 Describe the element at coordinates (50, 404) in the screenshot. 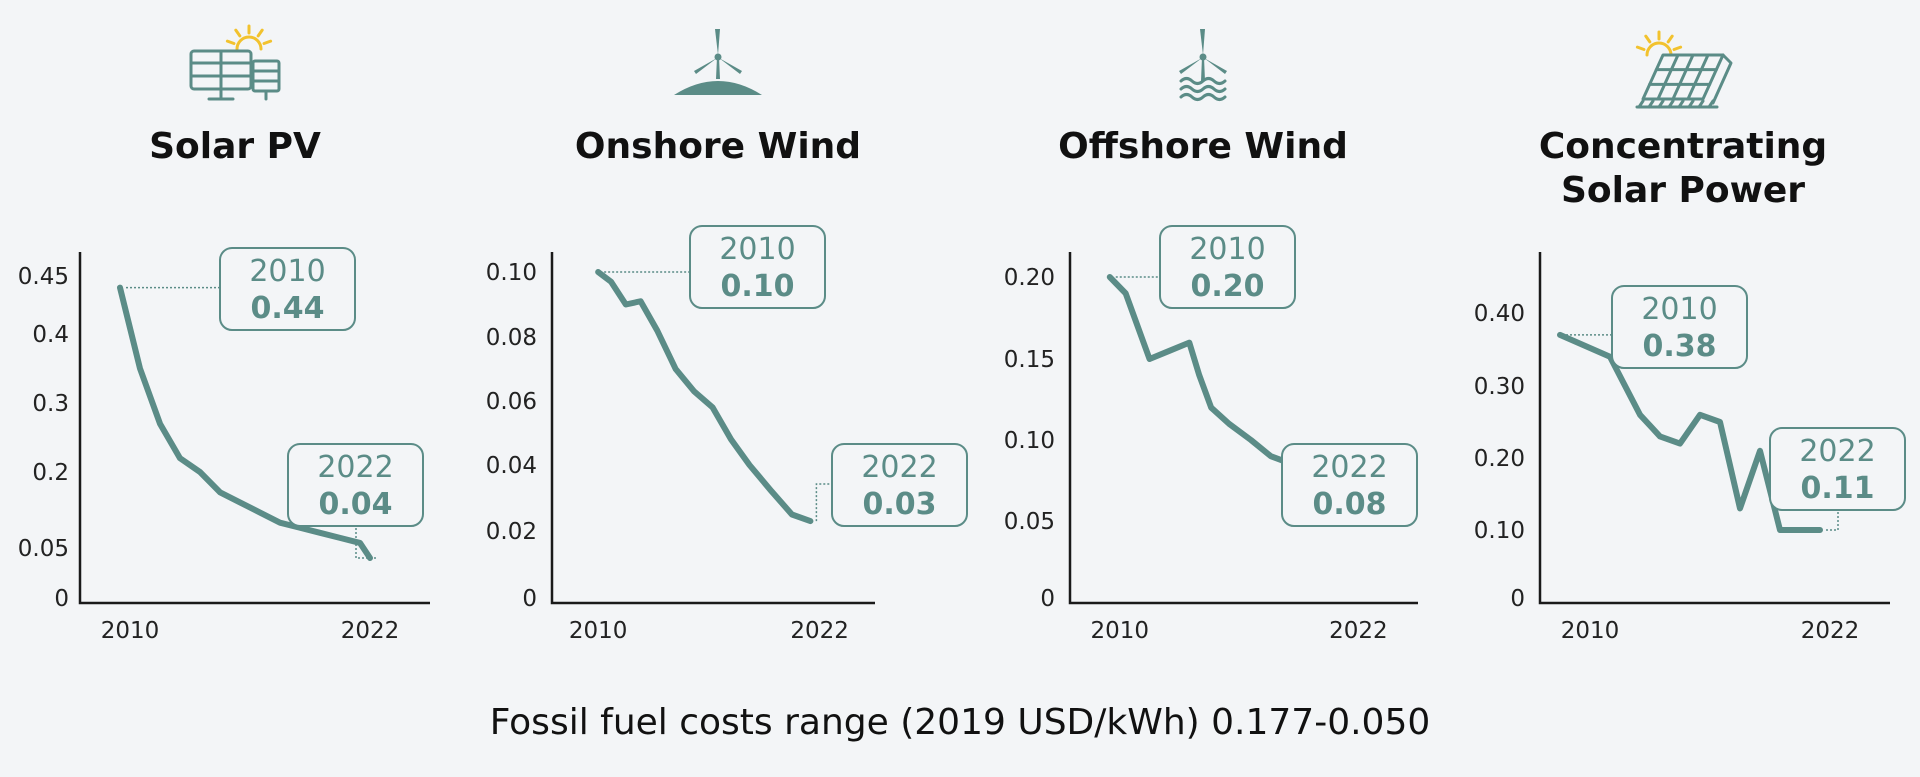

I see `y-tick-label: 0.3` at that location.